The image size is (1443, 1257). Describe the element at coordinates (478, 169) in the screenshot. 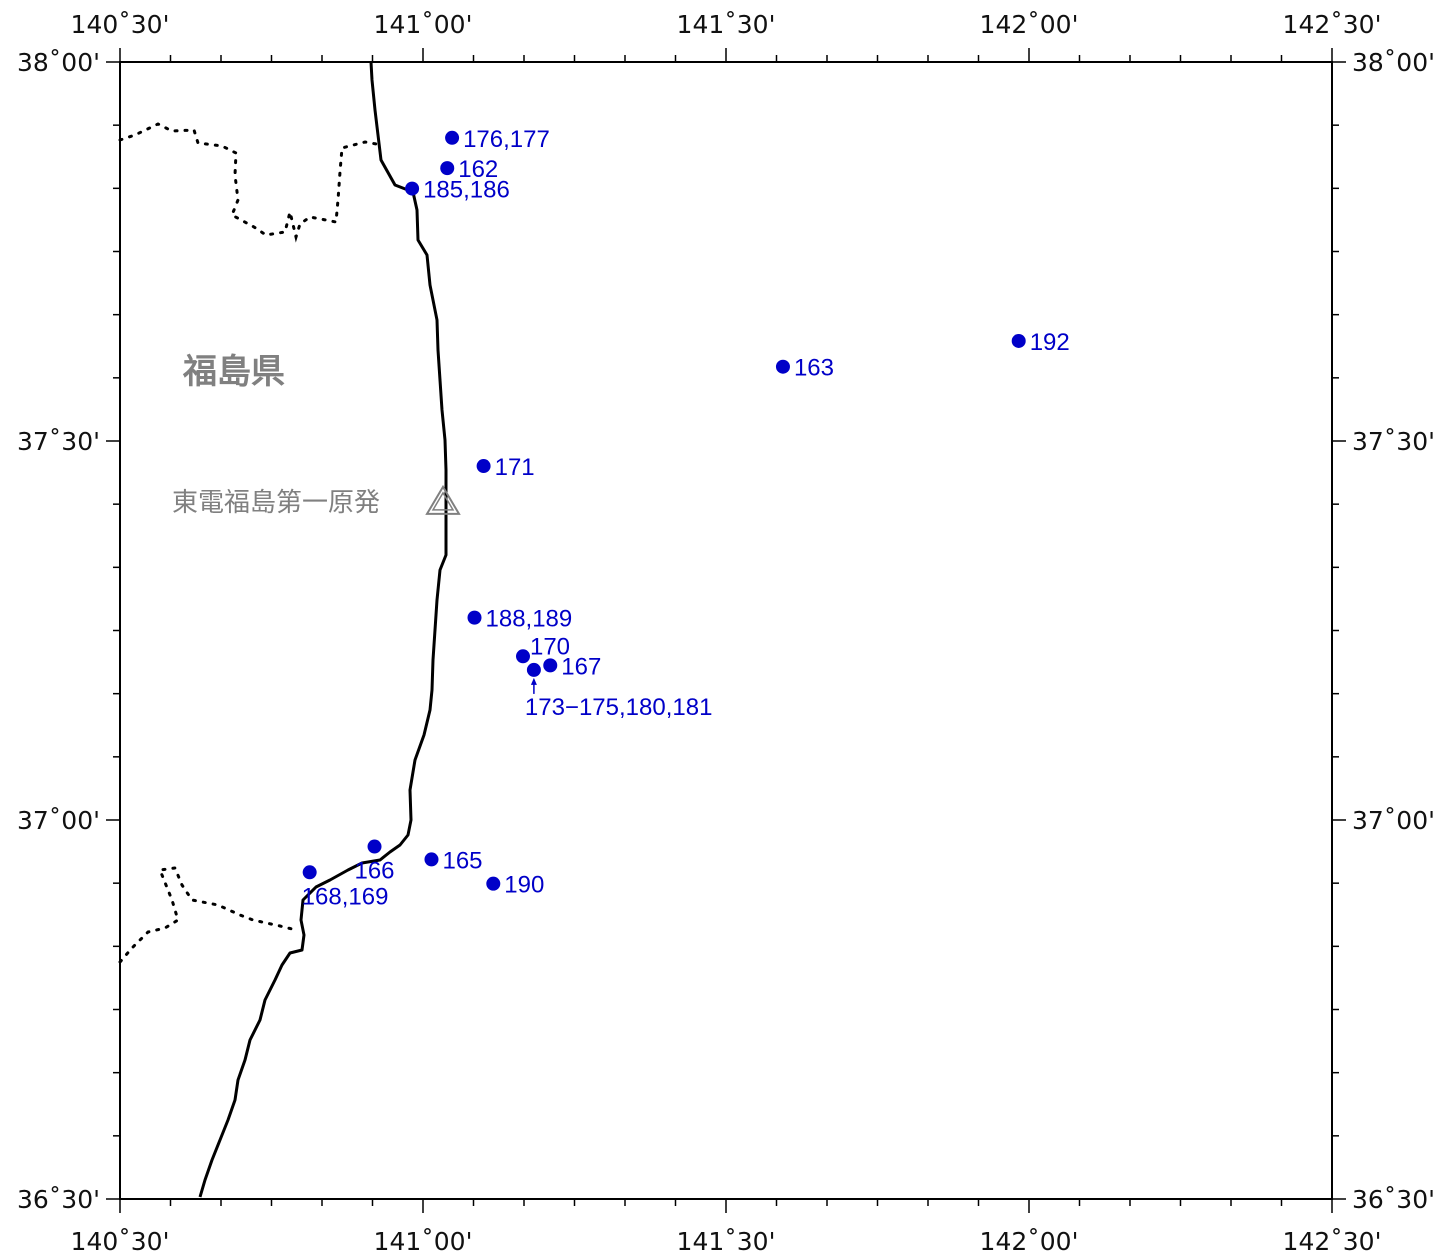

I see `station-label: 162` at that location.